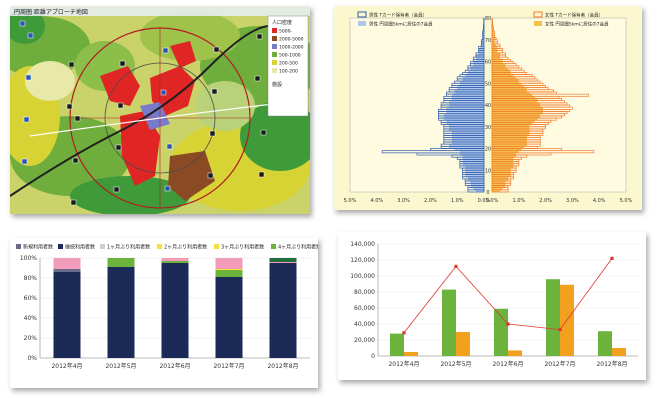  I want to click on map-legend-label: 100-200, so click(288, 72).